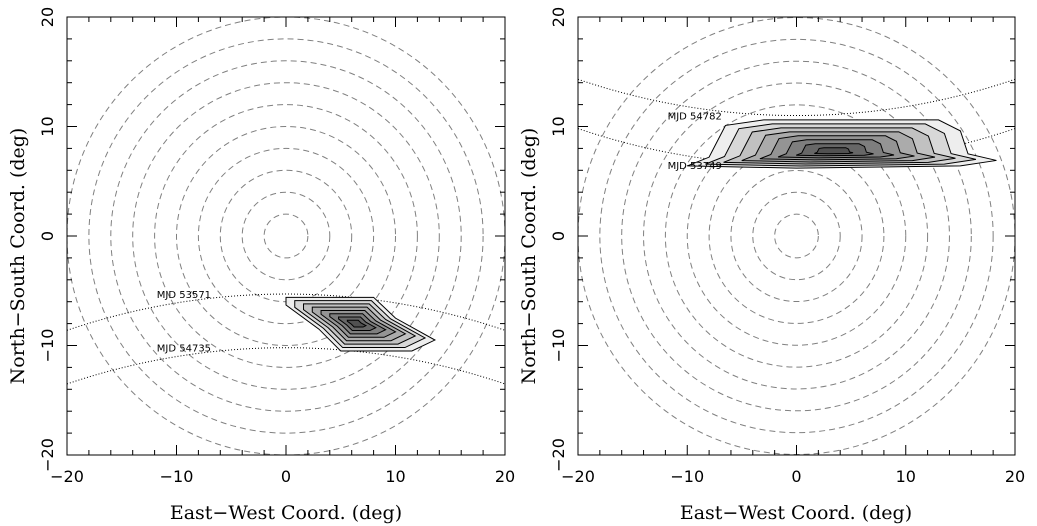  What do you see at coordinates (695, 166) in the screenshot?
I see `mjd-label: MJD 53749` at bounding box center [695, 166].